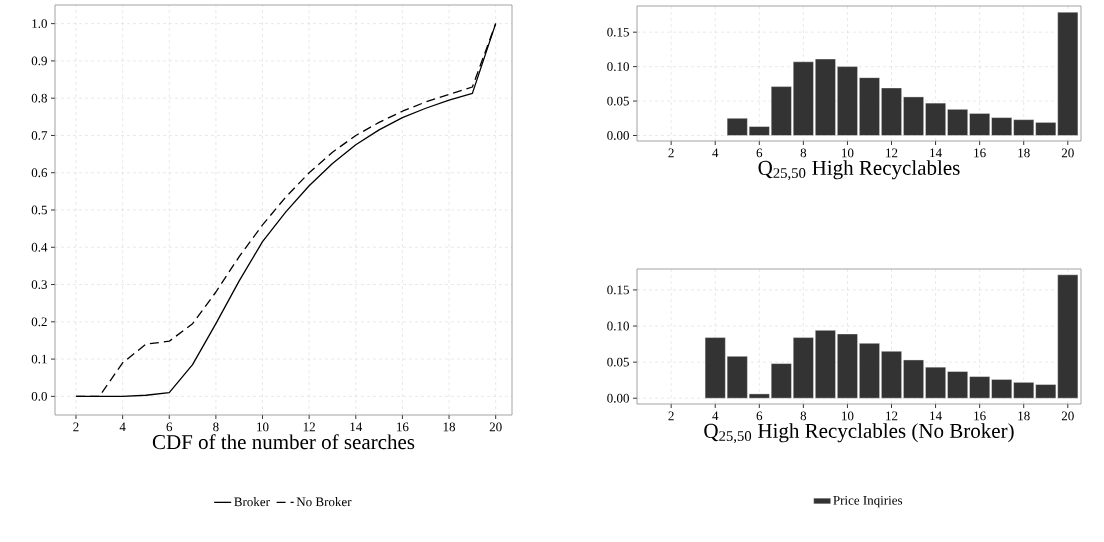  Describe the element at coordinates (39, 173) in the screenshot. I see `y-tick-label: 0.6` at that location.